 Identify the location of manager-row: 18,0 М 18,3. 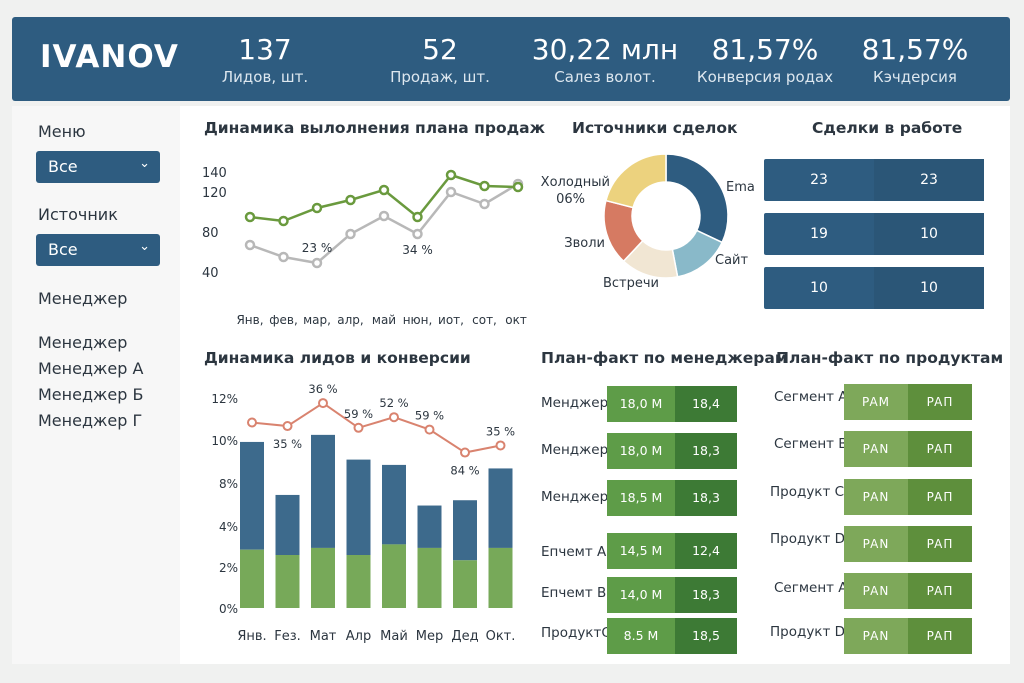
(672, 451).